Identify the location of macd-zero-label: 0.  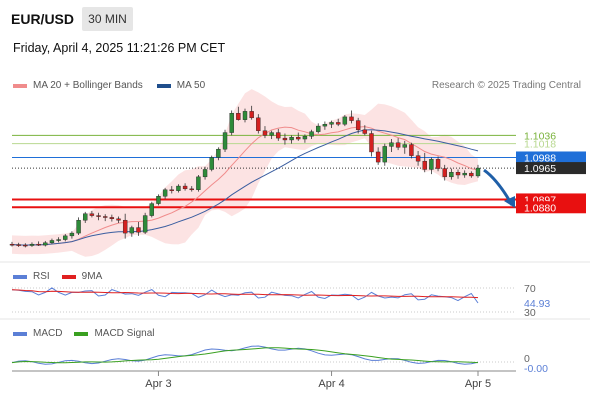
(527, 359).